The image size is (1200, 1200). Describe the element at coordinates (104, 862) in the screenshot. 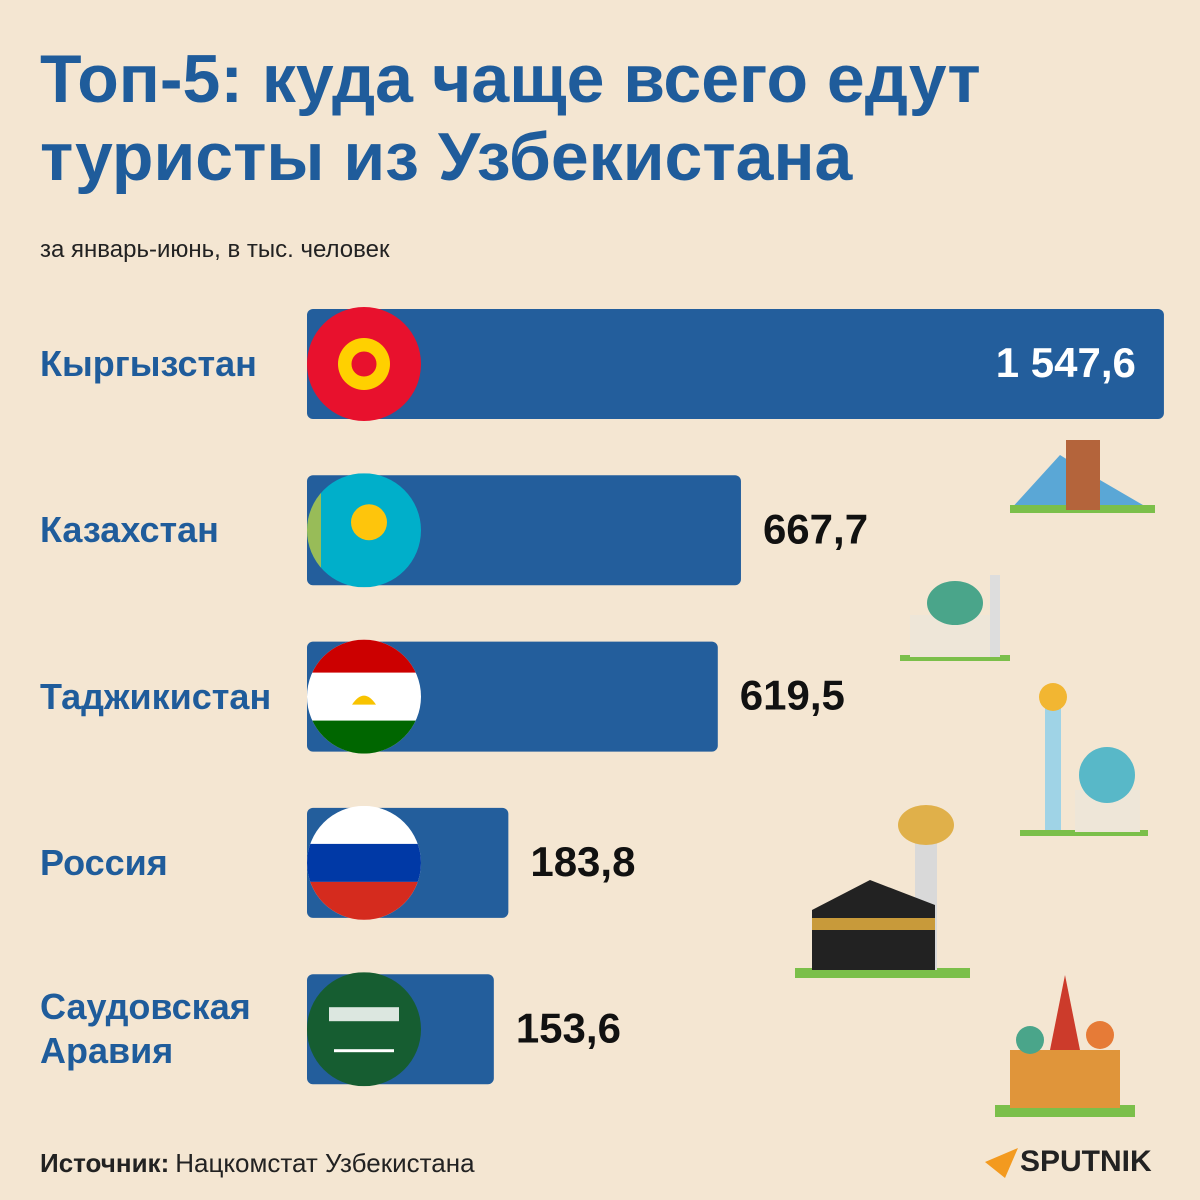

I see `category-label: Россия` at that location.